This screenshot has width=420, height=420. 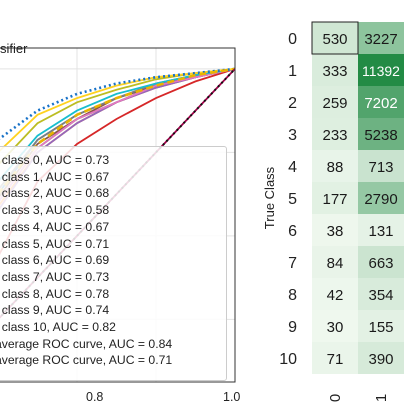 I want to click on cm-row-label-5: 5, so click(x=292, y=199).